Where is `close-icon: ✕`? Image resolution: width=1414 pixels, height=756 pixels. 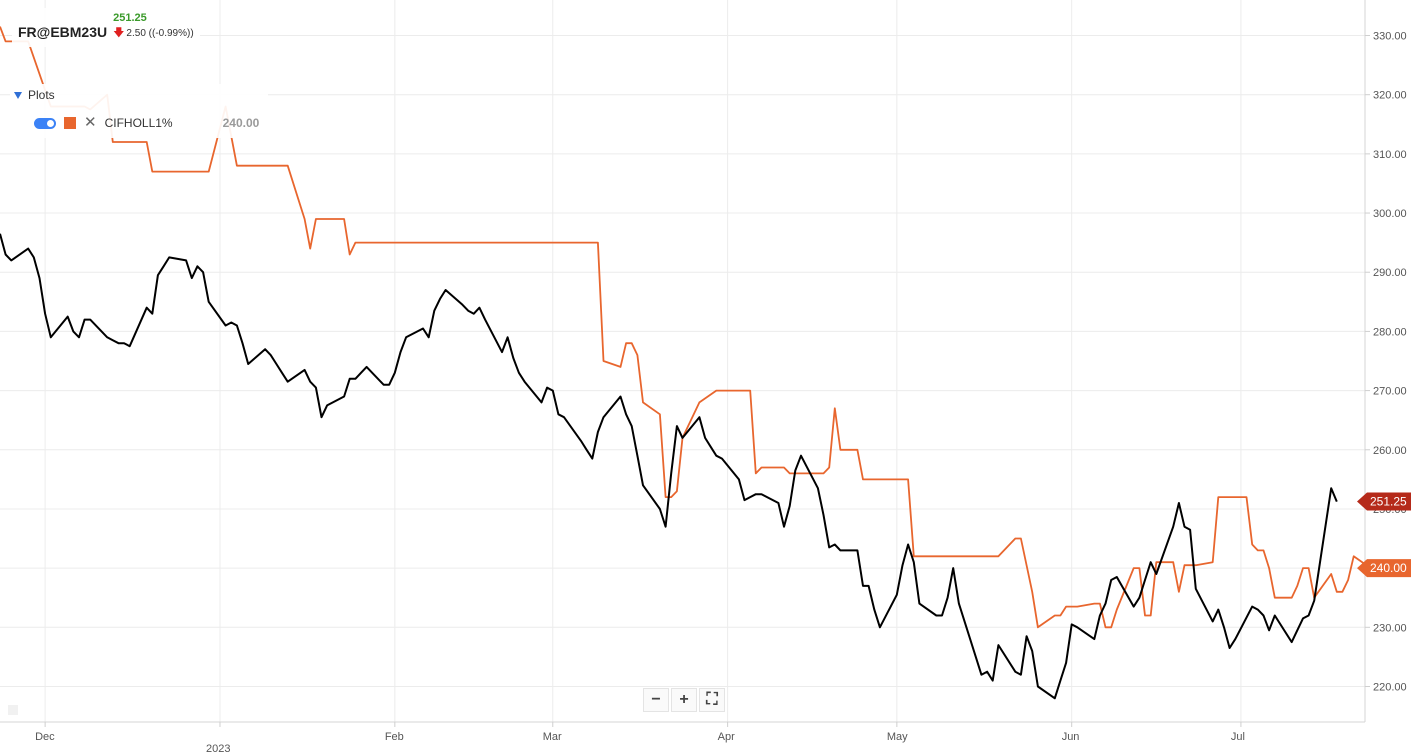
close-icon: ✕ is located at coordinates (90, 122).